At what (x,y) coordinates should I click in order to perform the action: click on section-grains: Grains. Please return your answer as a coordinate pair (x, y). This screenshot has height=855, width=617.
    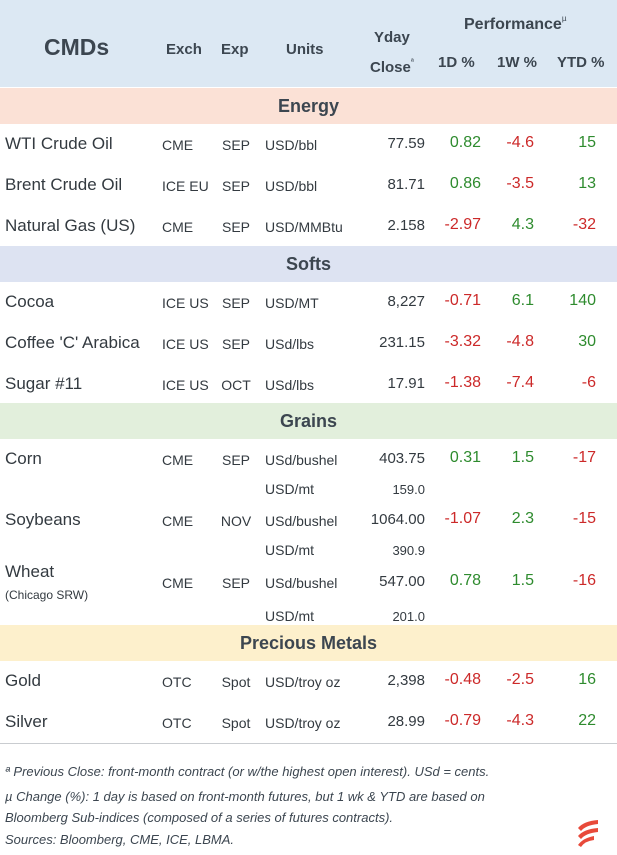
    Looking at the image, I should click on (308, 421).